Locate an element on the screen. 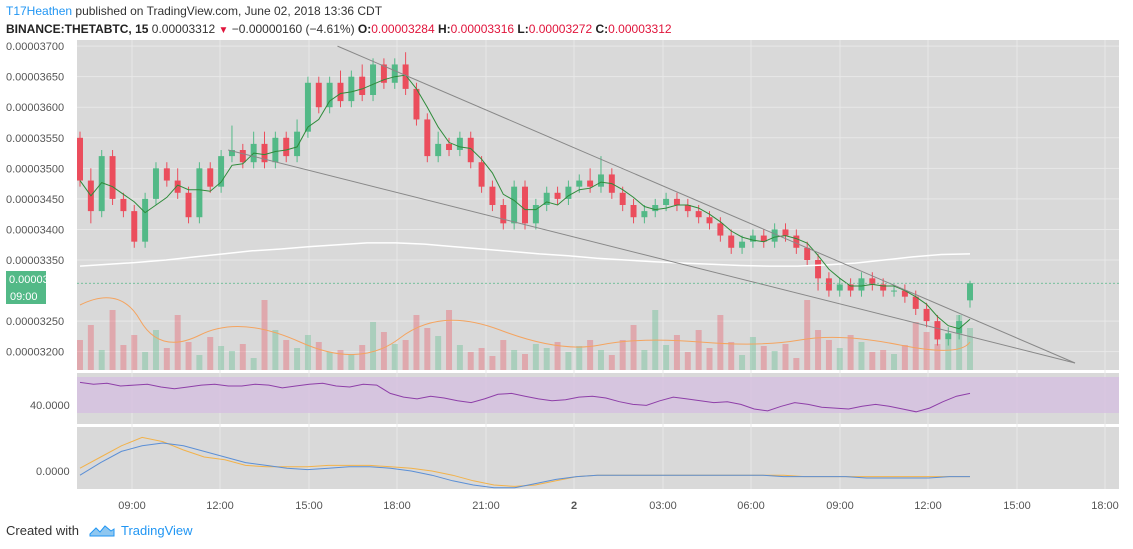 The width and height of the screenshot is (1133, 549). high-label: H: is located at coordinates (444, 29).